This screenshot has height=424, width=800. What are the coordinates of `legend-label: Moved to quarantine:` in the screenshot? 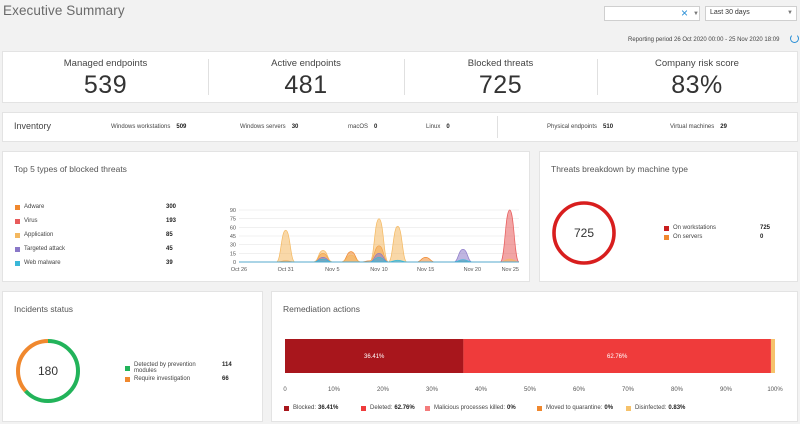 It's located at (574, 408).